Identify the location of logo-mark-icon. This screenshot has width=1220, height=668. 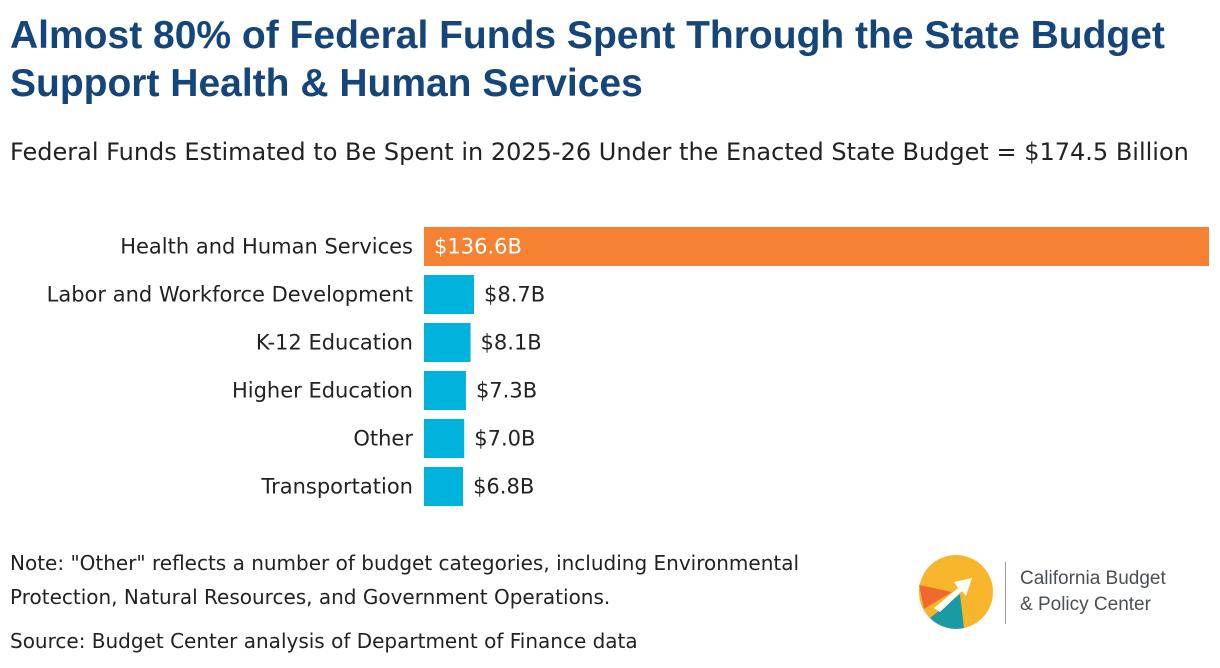
(956, 592).